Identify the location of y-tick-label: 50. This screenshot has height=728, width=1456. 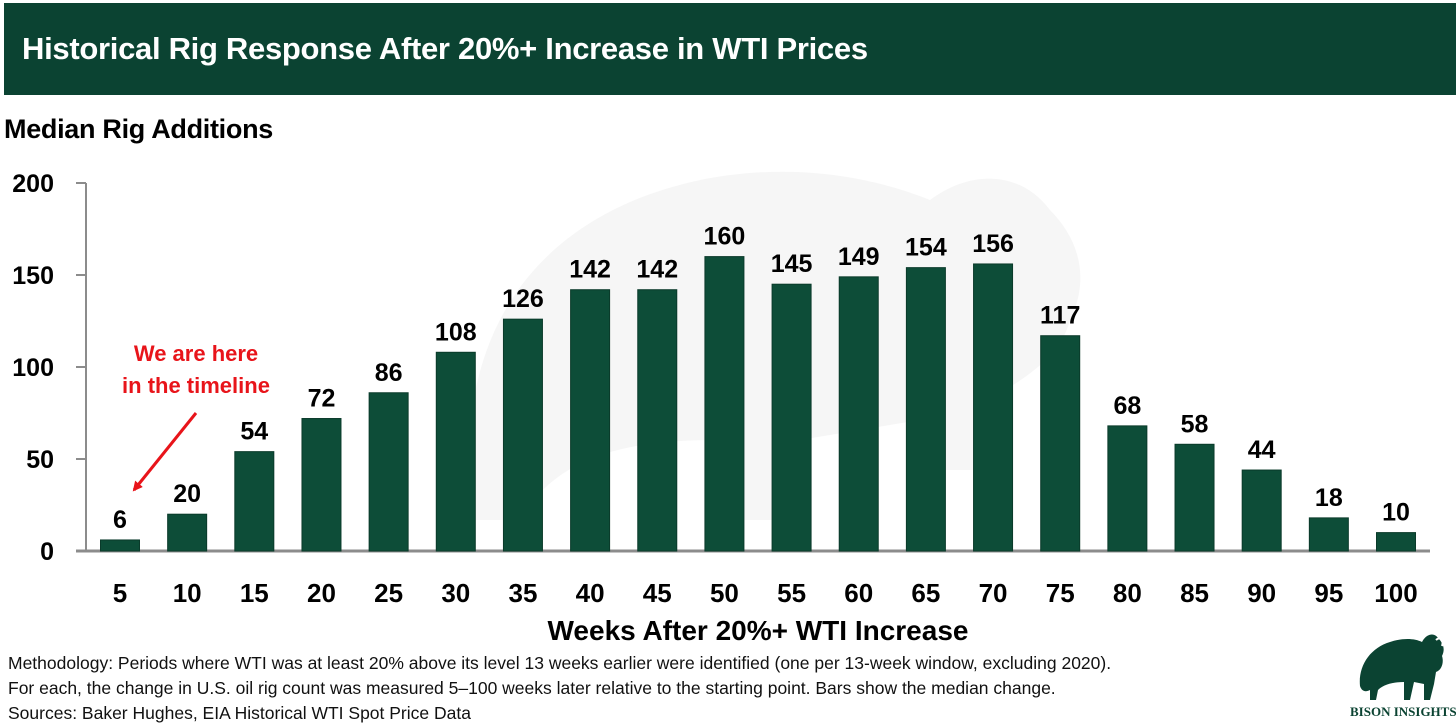
(40, 460).